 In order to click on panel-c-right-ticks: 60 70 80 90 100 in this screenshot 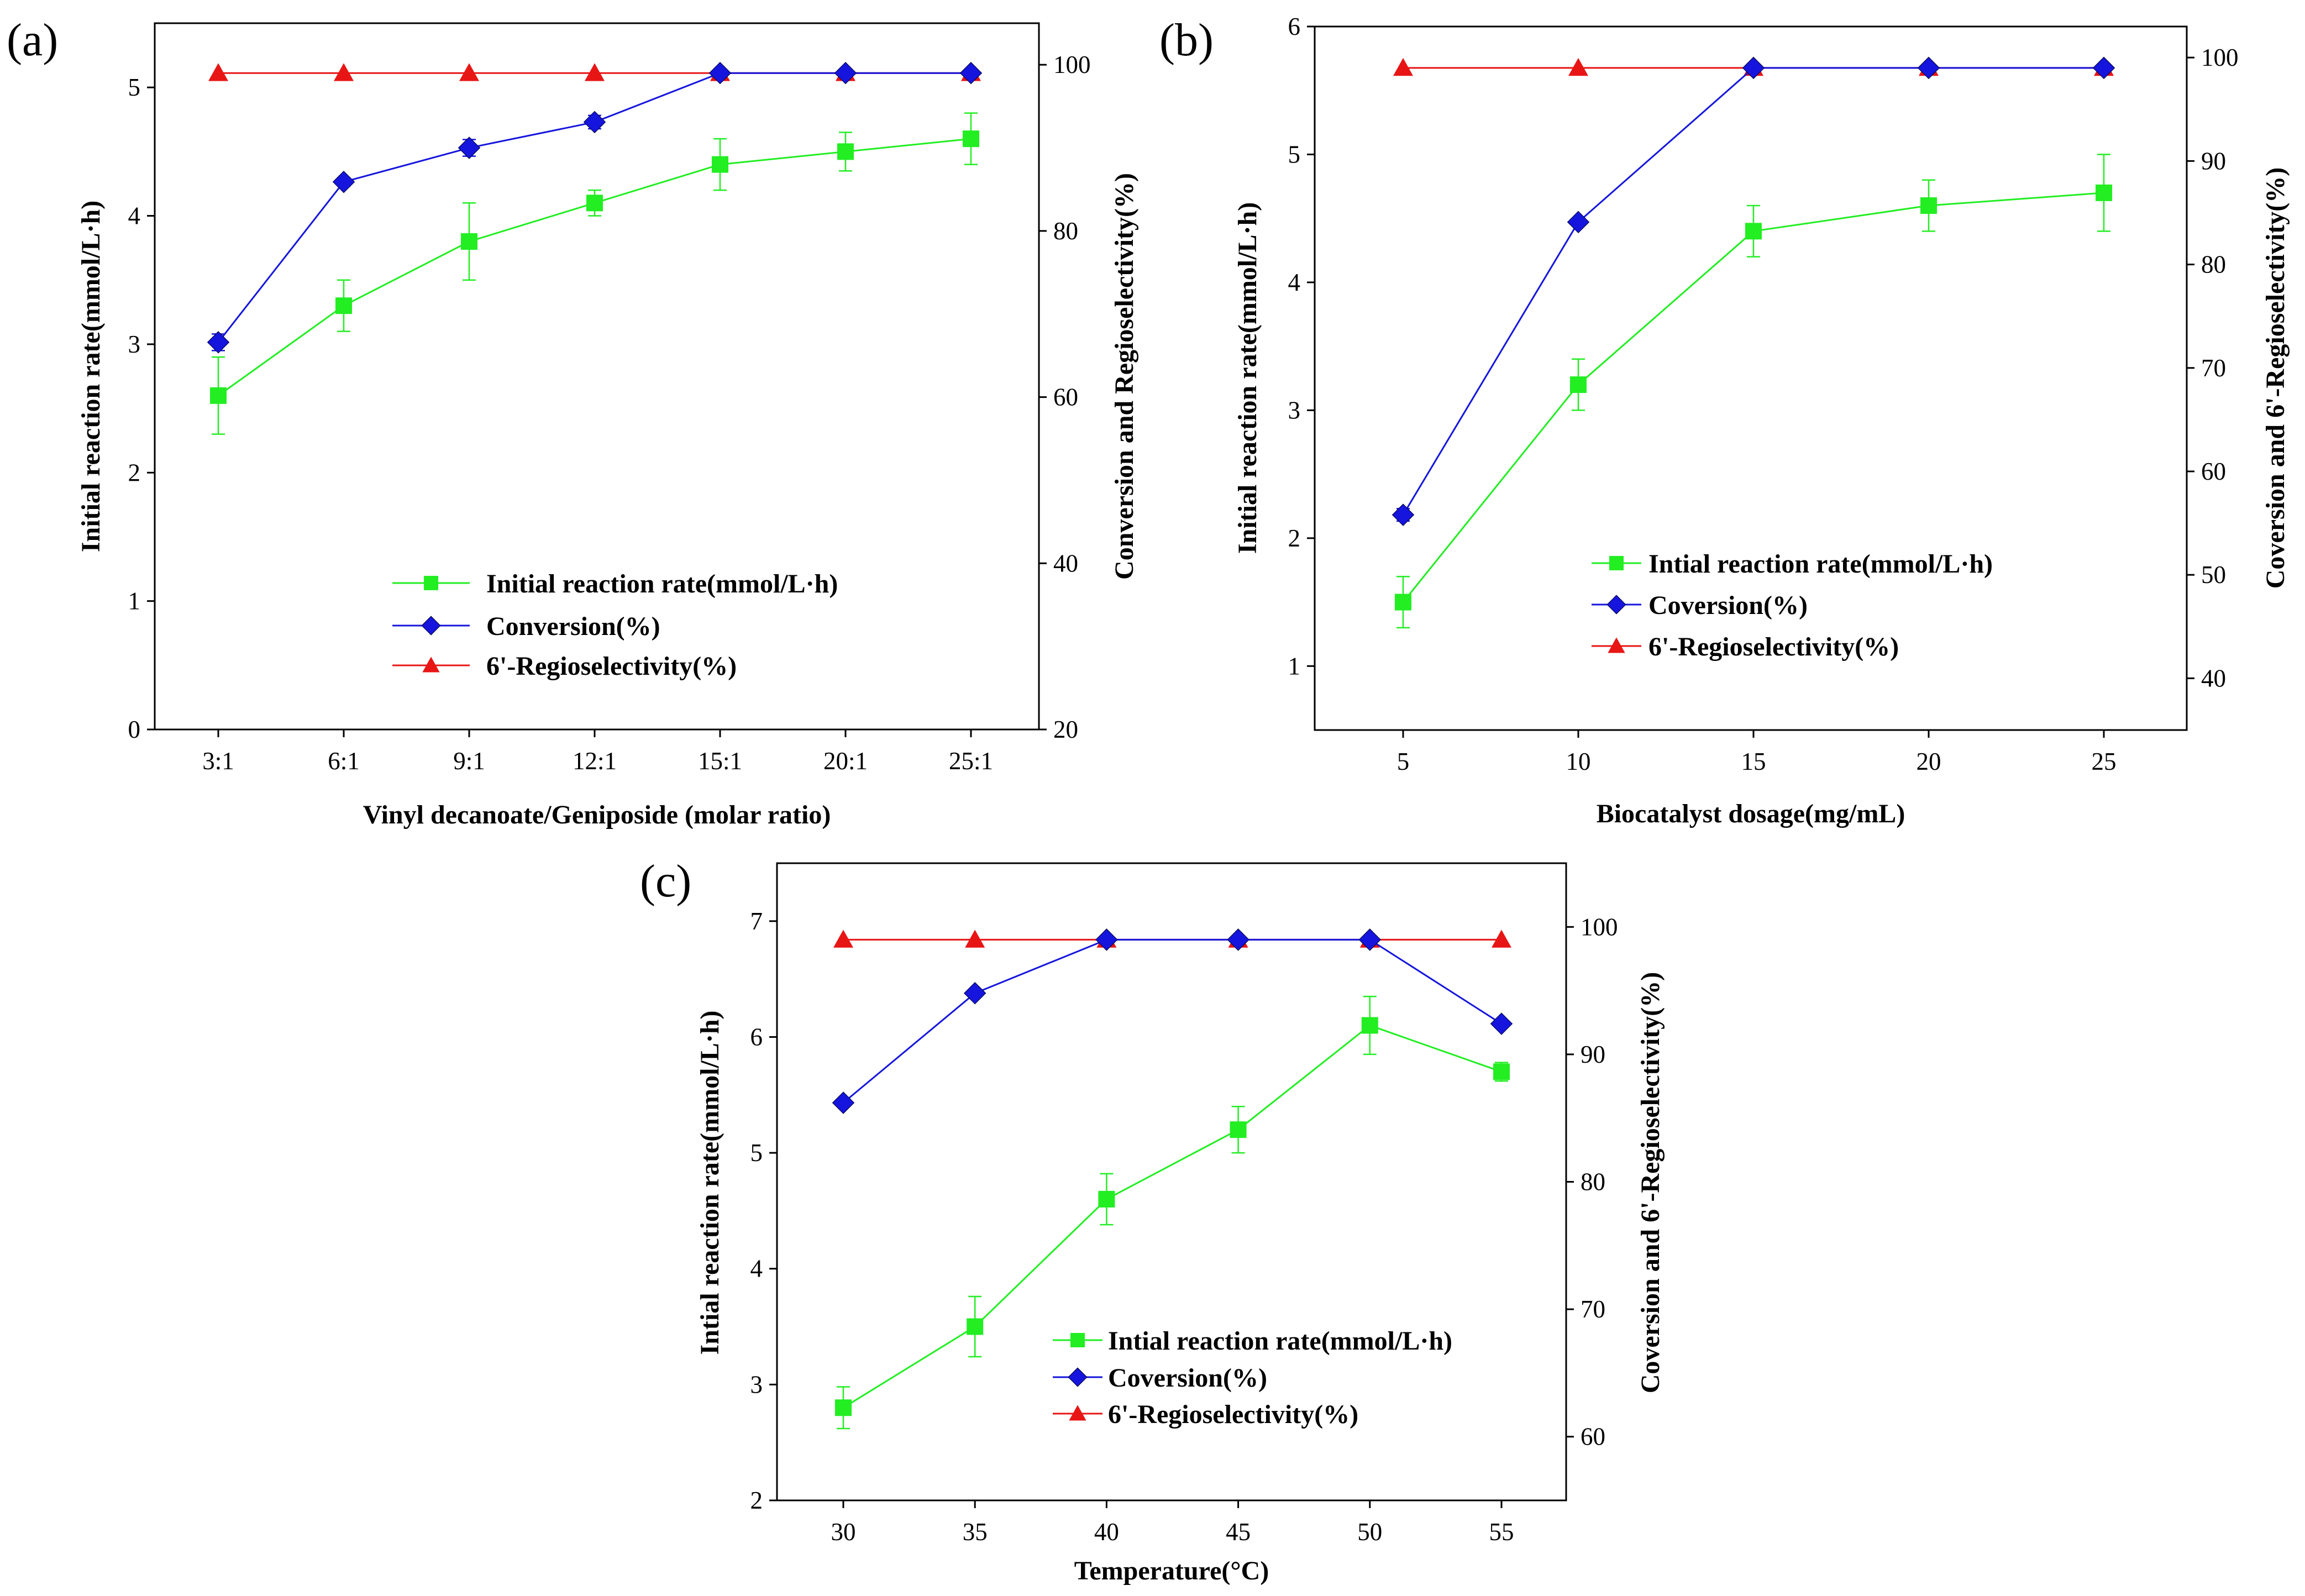, I will do `click(1592, 1182)`.